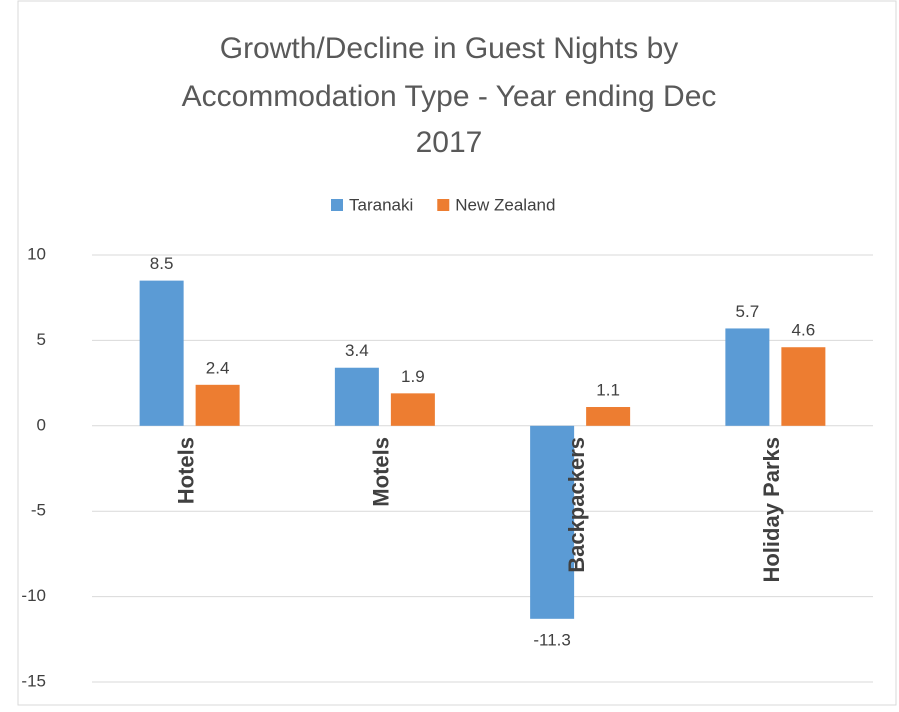  Describe the element at coordinates (576, 505) in the screenshot. I see `x-tick-label: Backpackers` at that location.